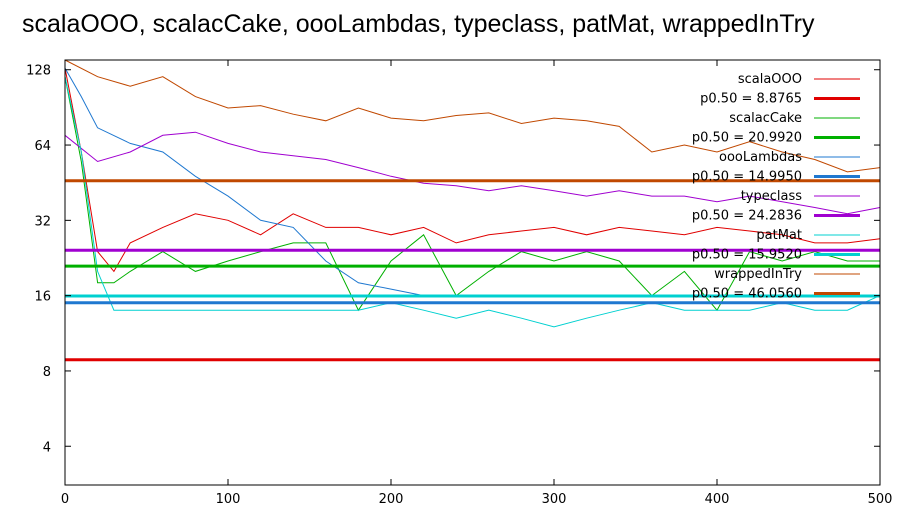  Describe the element at coordinates (554, 499) in the screenshot. I see `x-tick-label: 300` at that location.